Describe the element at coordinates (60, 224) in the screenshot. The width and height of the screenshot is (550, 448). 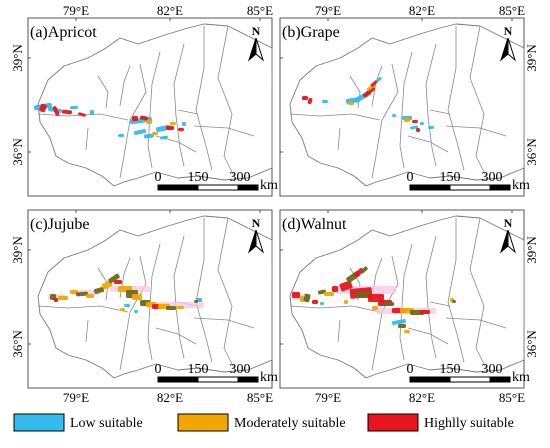
I see `panel-title: (c)Jujube` at that location.